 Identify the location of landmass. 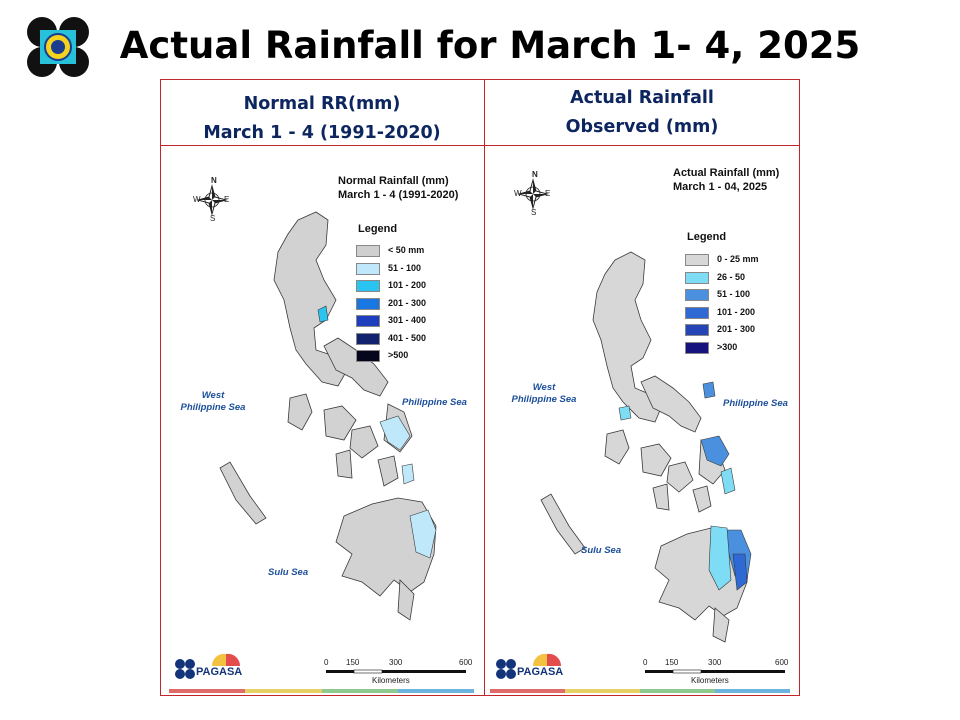
(328, 416).